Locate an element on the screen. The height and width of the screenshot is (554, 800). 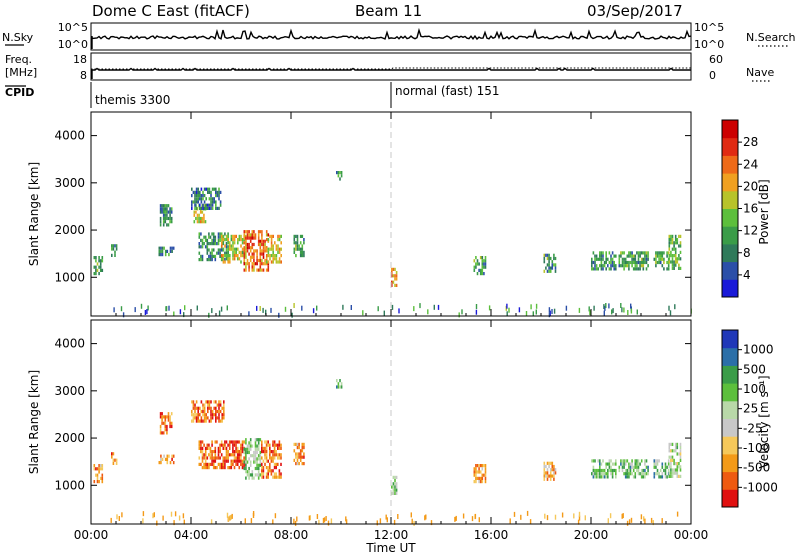
colorbar-tick-label: 100 is located at coordinates (754, 389).